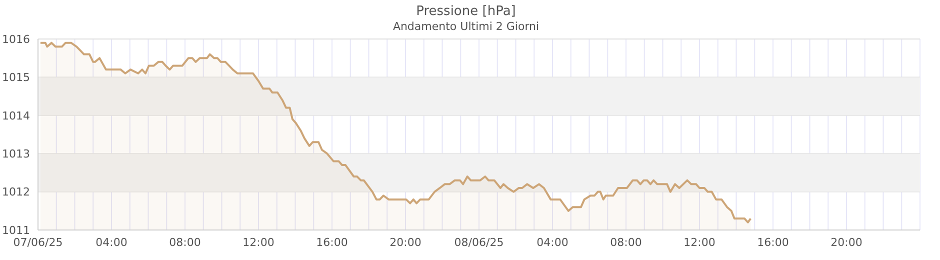 The width and height of the screenshot is (940, 260). What do you see at coordinates (466, 11) in the screenshot?
I see `chart-title: Pressione [hPa]` at bounding box center [466, 11].